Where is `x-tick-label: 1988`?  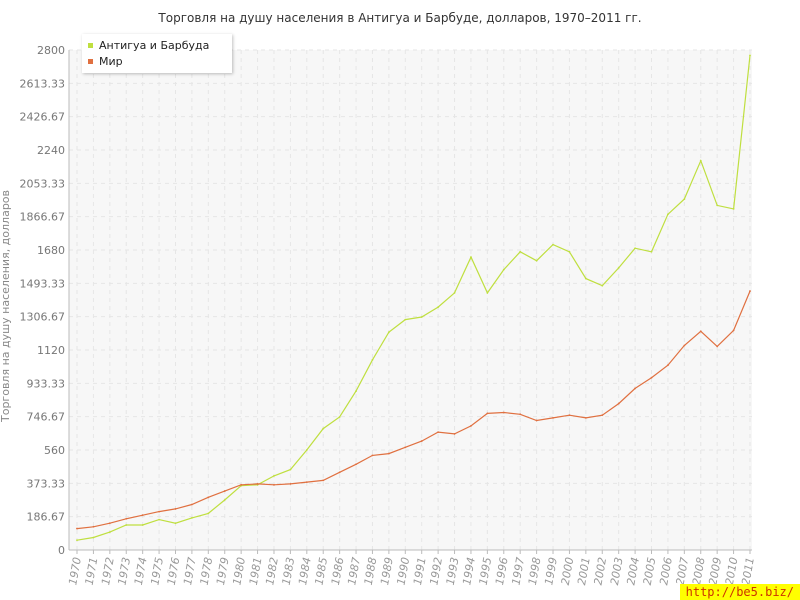
x-tick-label: 1988 is located at coordinates (371, 571).